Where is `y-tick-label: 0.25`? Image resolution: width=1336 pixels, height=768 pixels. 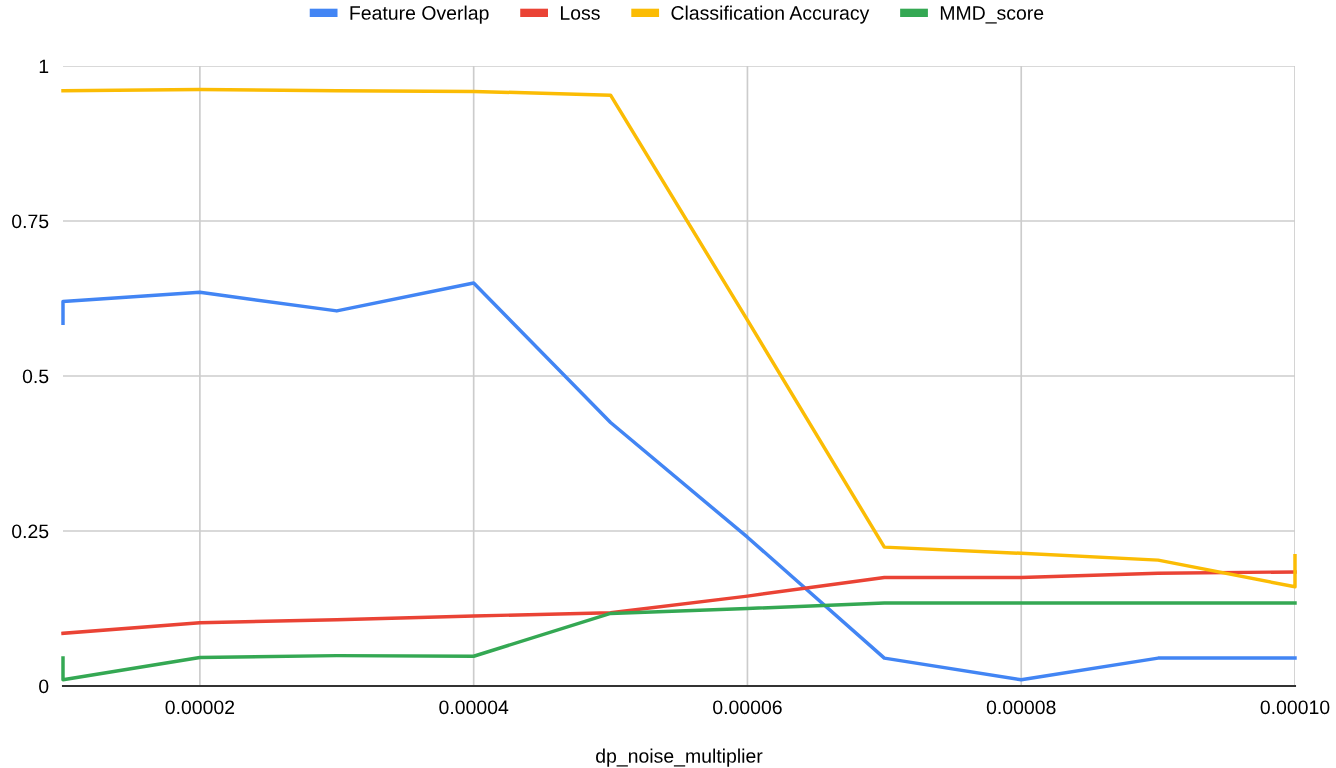 y-tick-label: 0.25 is located at coordinates (30, 531).